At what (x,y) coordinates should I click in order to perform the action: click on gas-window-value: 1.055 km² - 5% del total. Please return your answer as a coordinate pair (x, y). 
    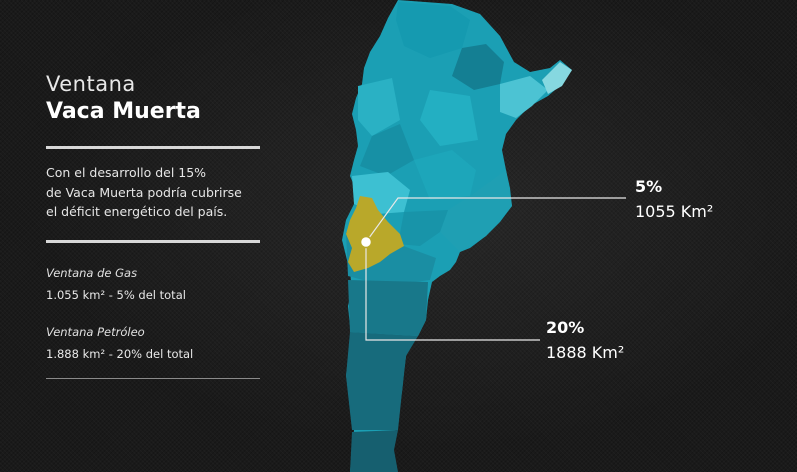
    Looking at the image, I should click on (116, 295).